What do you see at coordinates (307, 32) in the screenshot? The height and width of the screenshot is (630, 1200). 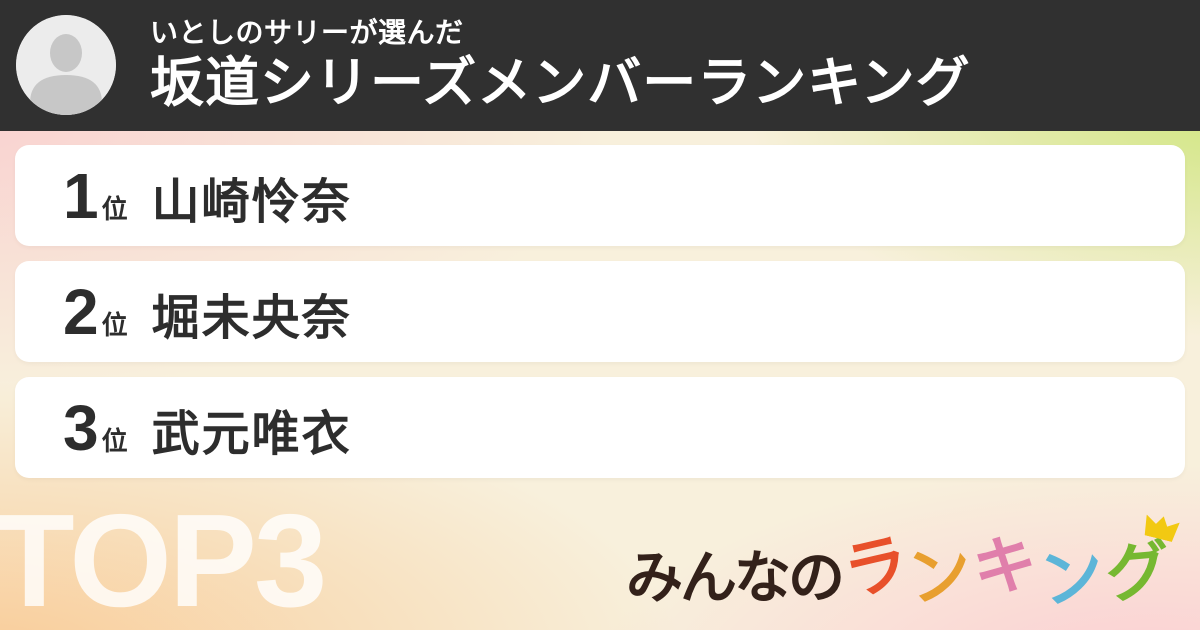 I see `author-label: いとしのサリーが選んだ` at bounding box center [307, 32].